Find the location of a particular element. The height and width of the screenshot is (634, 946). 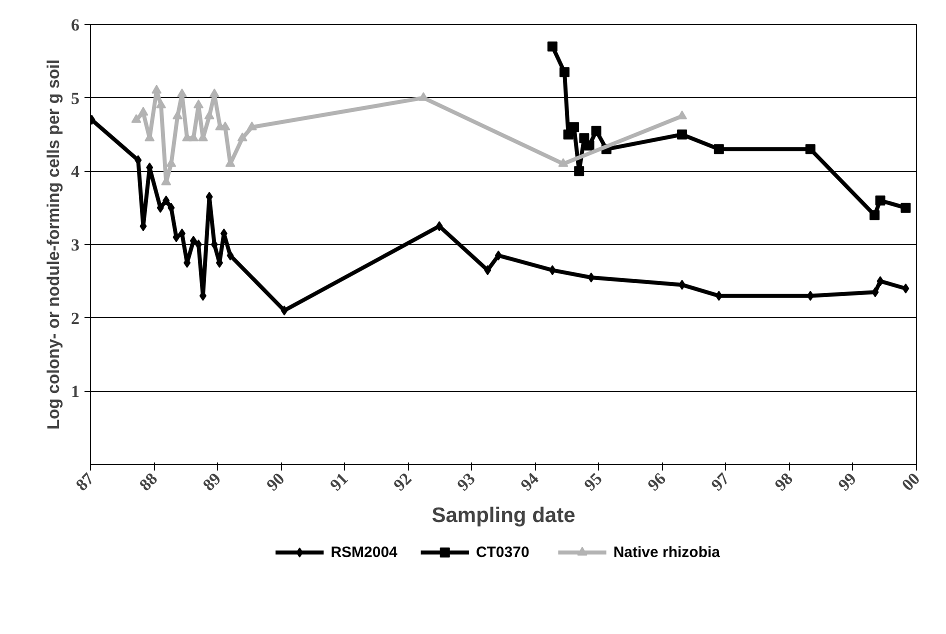

x-tick-label: 88 is located at coordinates (149, 482).